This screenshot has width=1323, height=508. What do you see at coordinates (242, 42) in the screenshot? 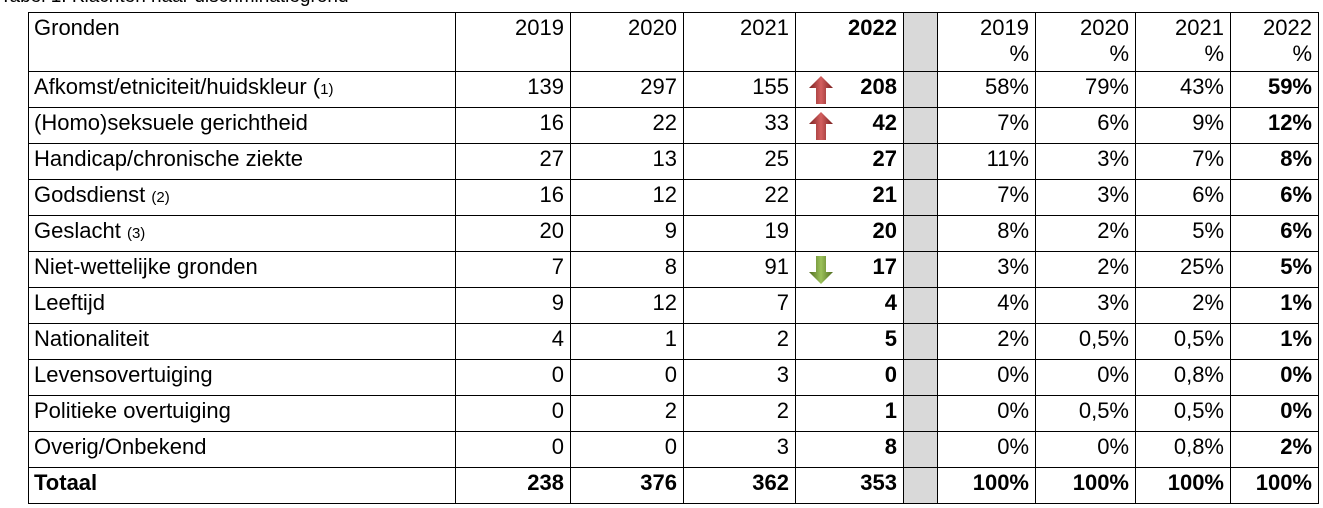
I see `header-cell: Gronden` at bounding box center [242, 42].